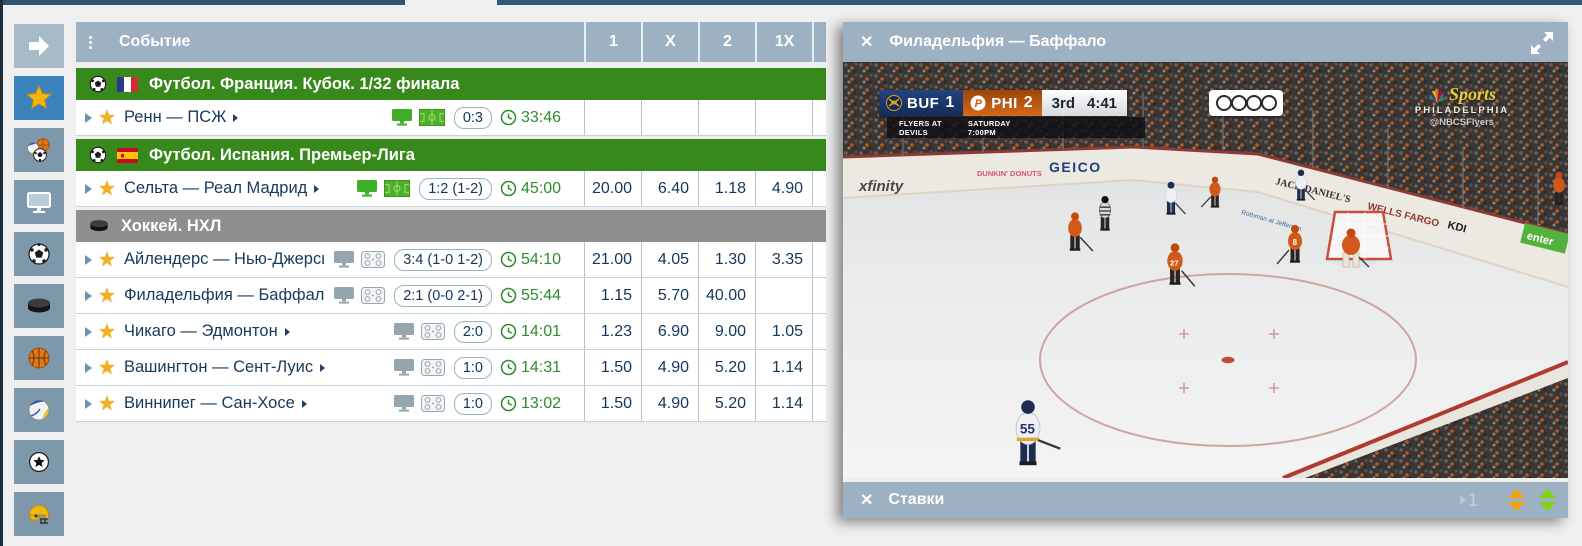  What do you see at coordinates (472, 367) in the screenshot?
I see `score-badge: 1:0` at bounding box center [472, 367].